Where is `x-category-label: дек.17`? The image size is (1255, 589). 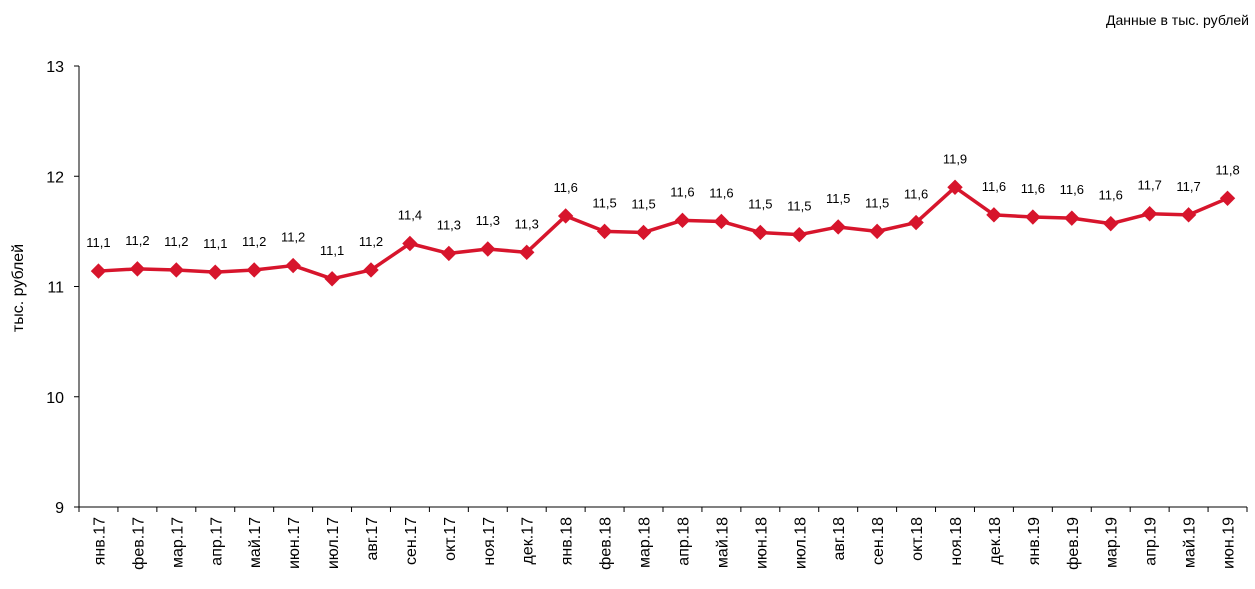
x-category-label: дек.17 is located at coordinates (528, 541).